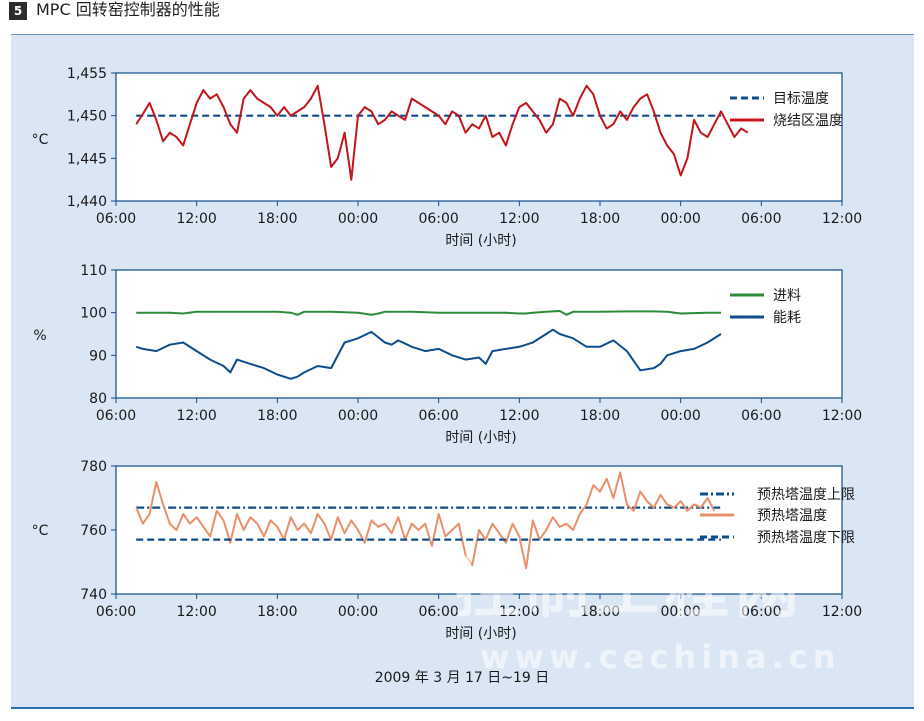  What do you see at coordinates (660, 657) in the screenshot?
I see `watermark-url: www.cechina.cn` at bounding box center [660, 657].